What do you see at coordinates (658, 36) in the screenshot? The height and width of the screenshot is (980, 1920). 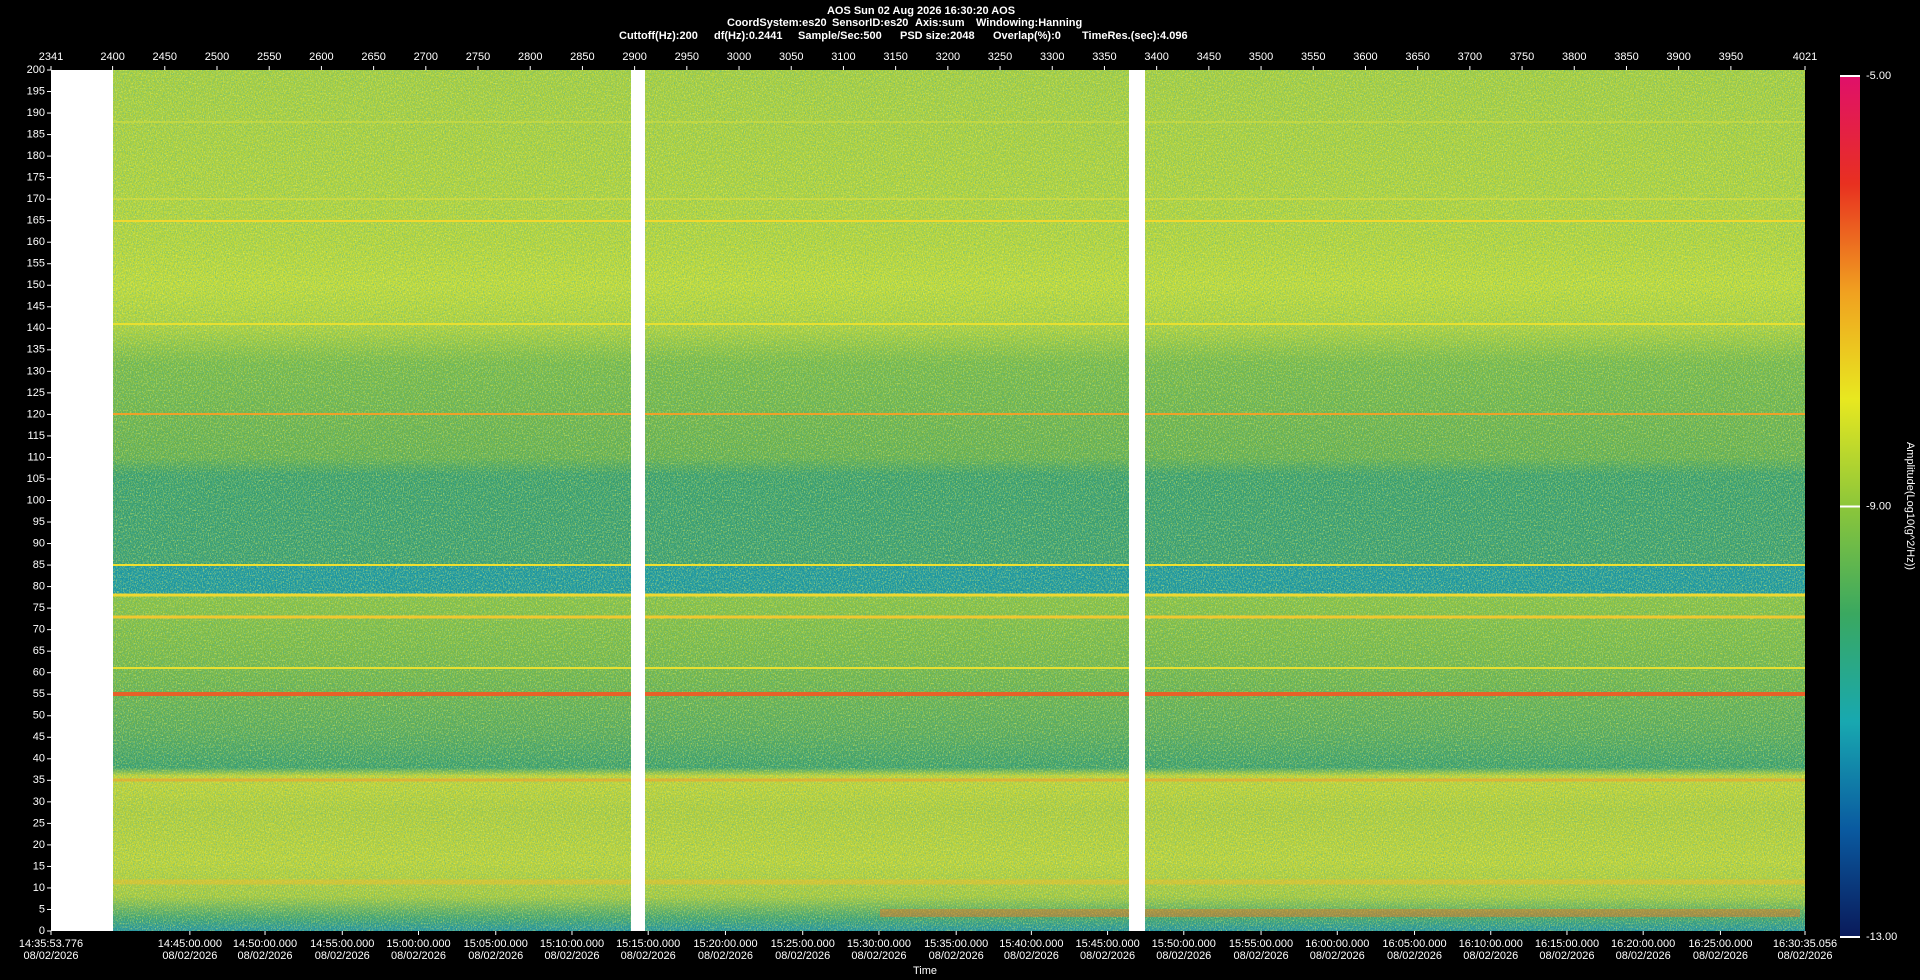 I see `header-item: Cuttoff(Hz):200` at bounding box center [658, 36].